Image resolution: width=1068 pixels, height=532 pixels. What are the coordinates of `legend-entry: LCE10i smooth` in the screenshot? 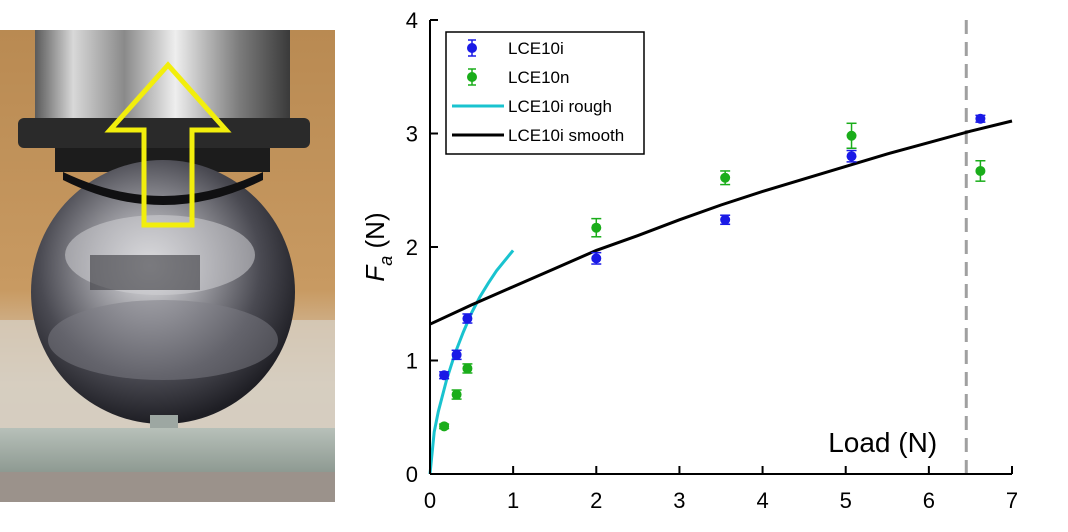 It's located at (538, 135).